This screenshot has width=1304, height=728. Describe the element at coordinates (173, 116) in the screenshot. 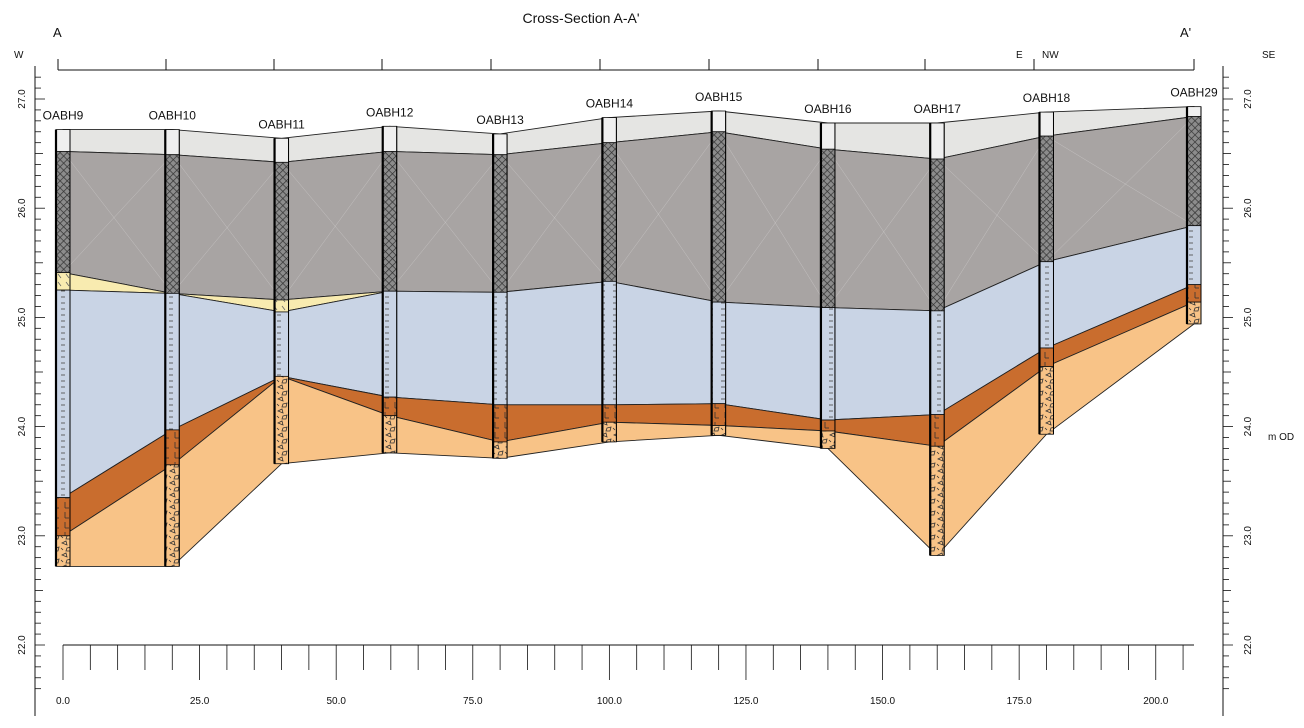

I see `borehole-label: OABH10` at that location.